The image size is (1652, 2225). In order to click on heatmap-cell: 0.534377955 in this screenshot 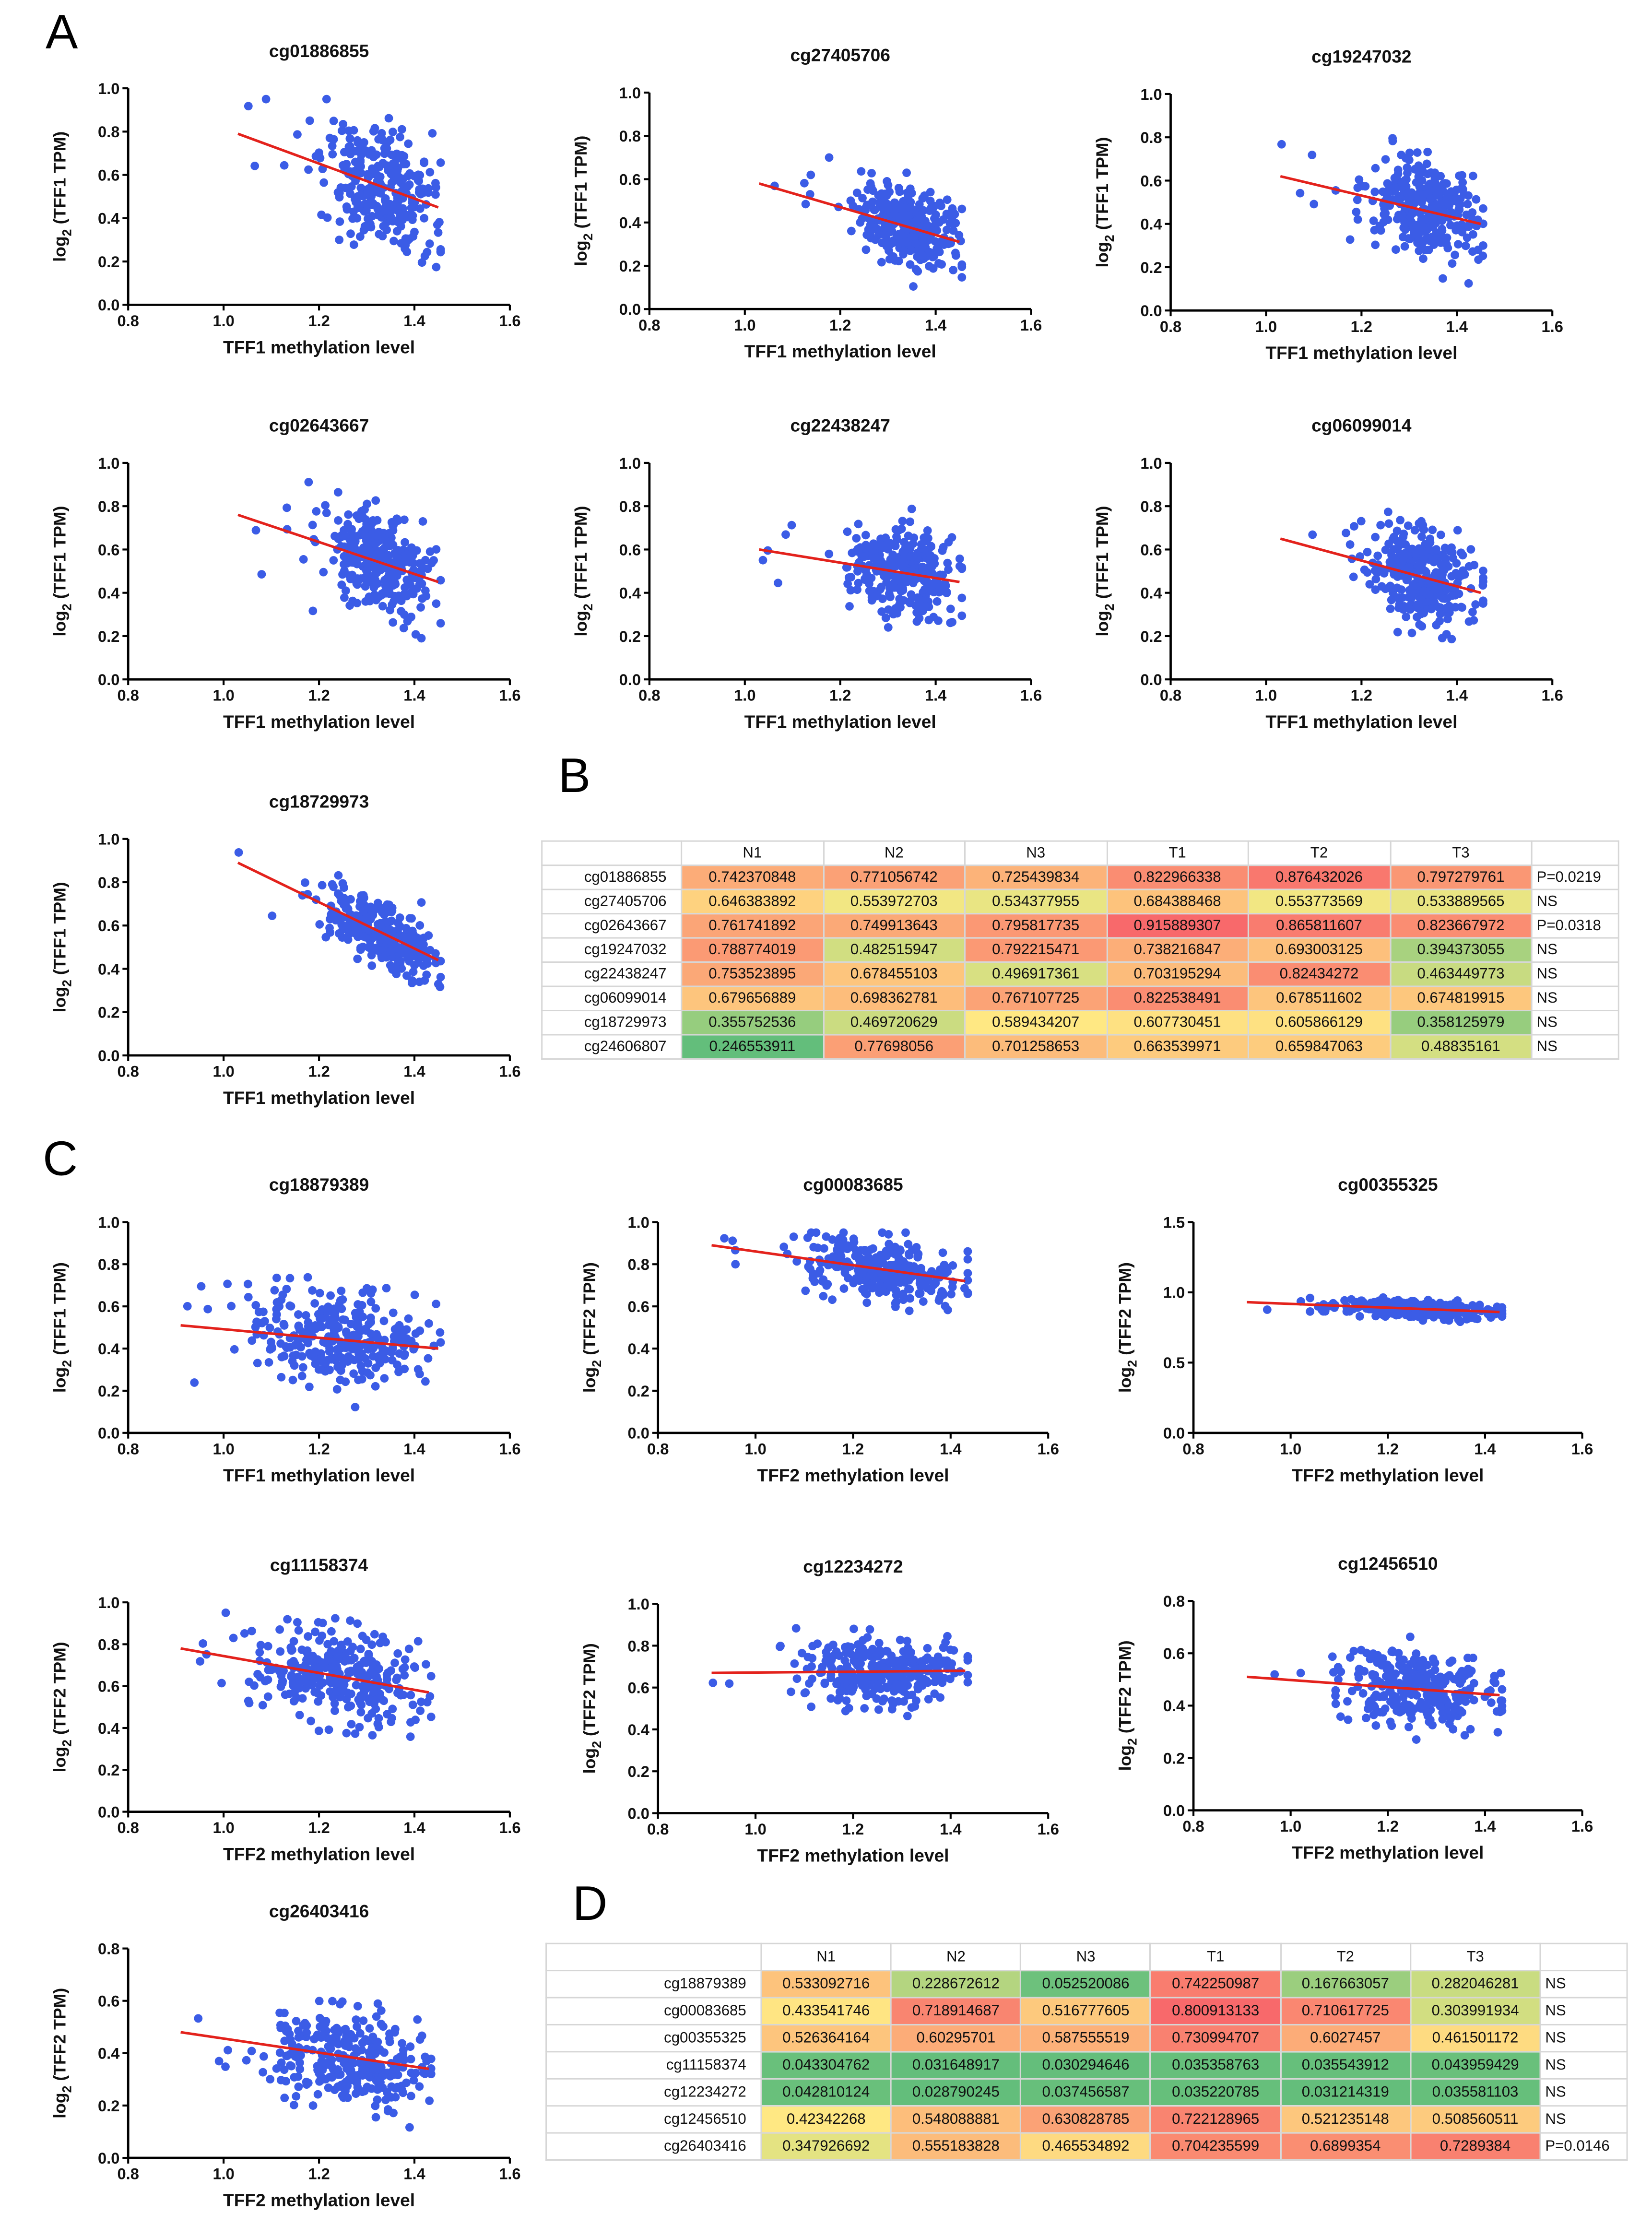, I will do `click(1036, 901)`.